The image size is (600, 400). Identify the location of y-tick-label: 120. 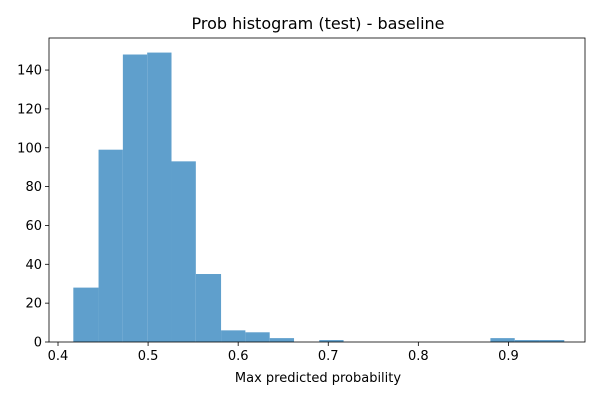
(29, 109).